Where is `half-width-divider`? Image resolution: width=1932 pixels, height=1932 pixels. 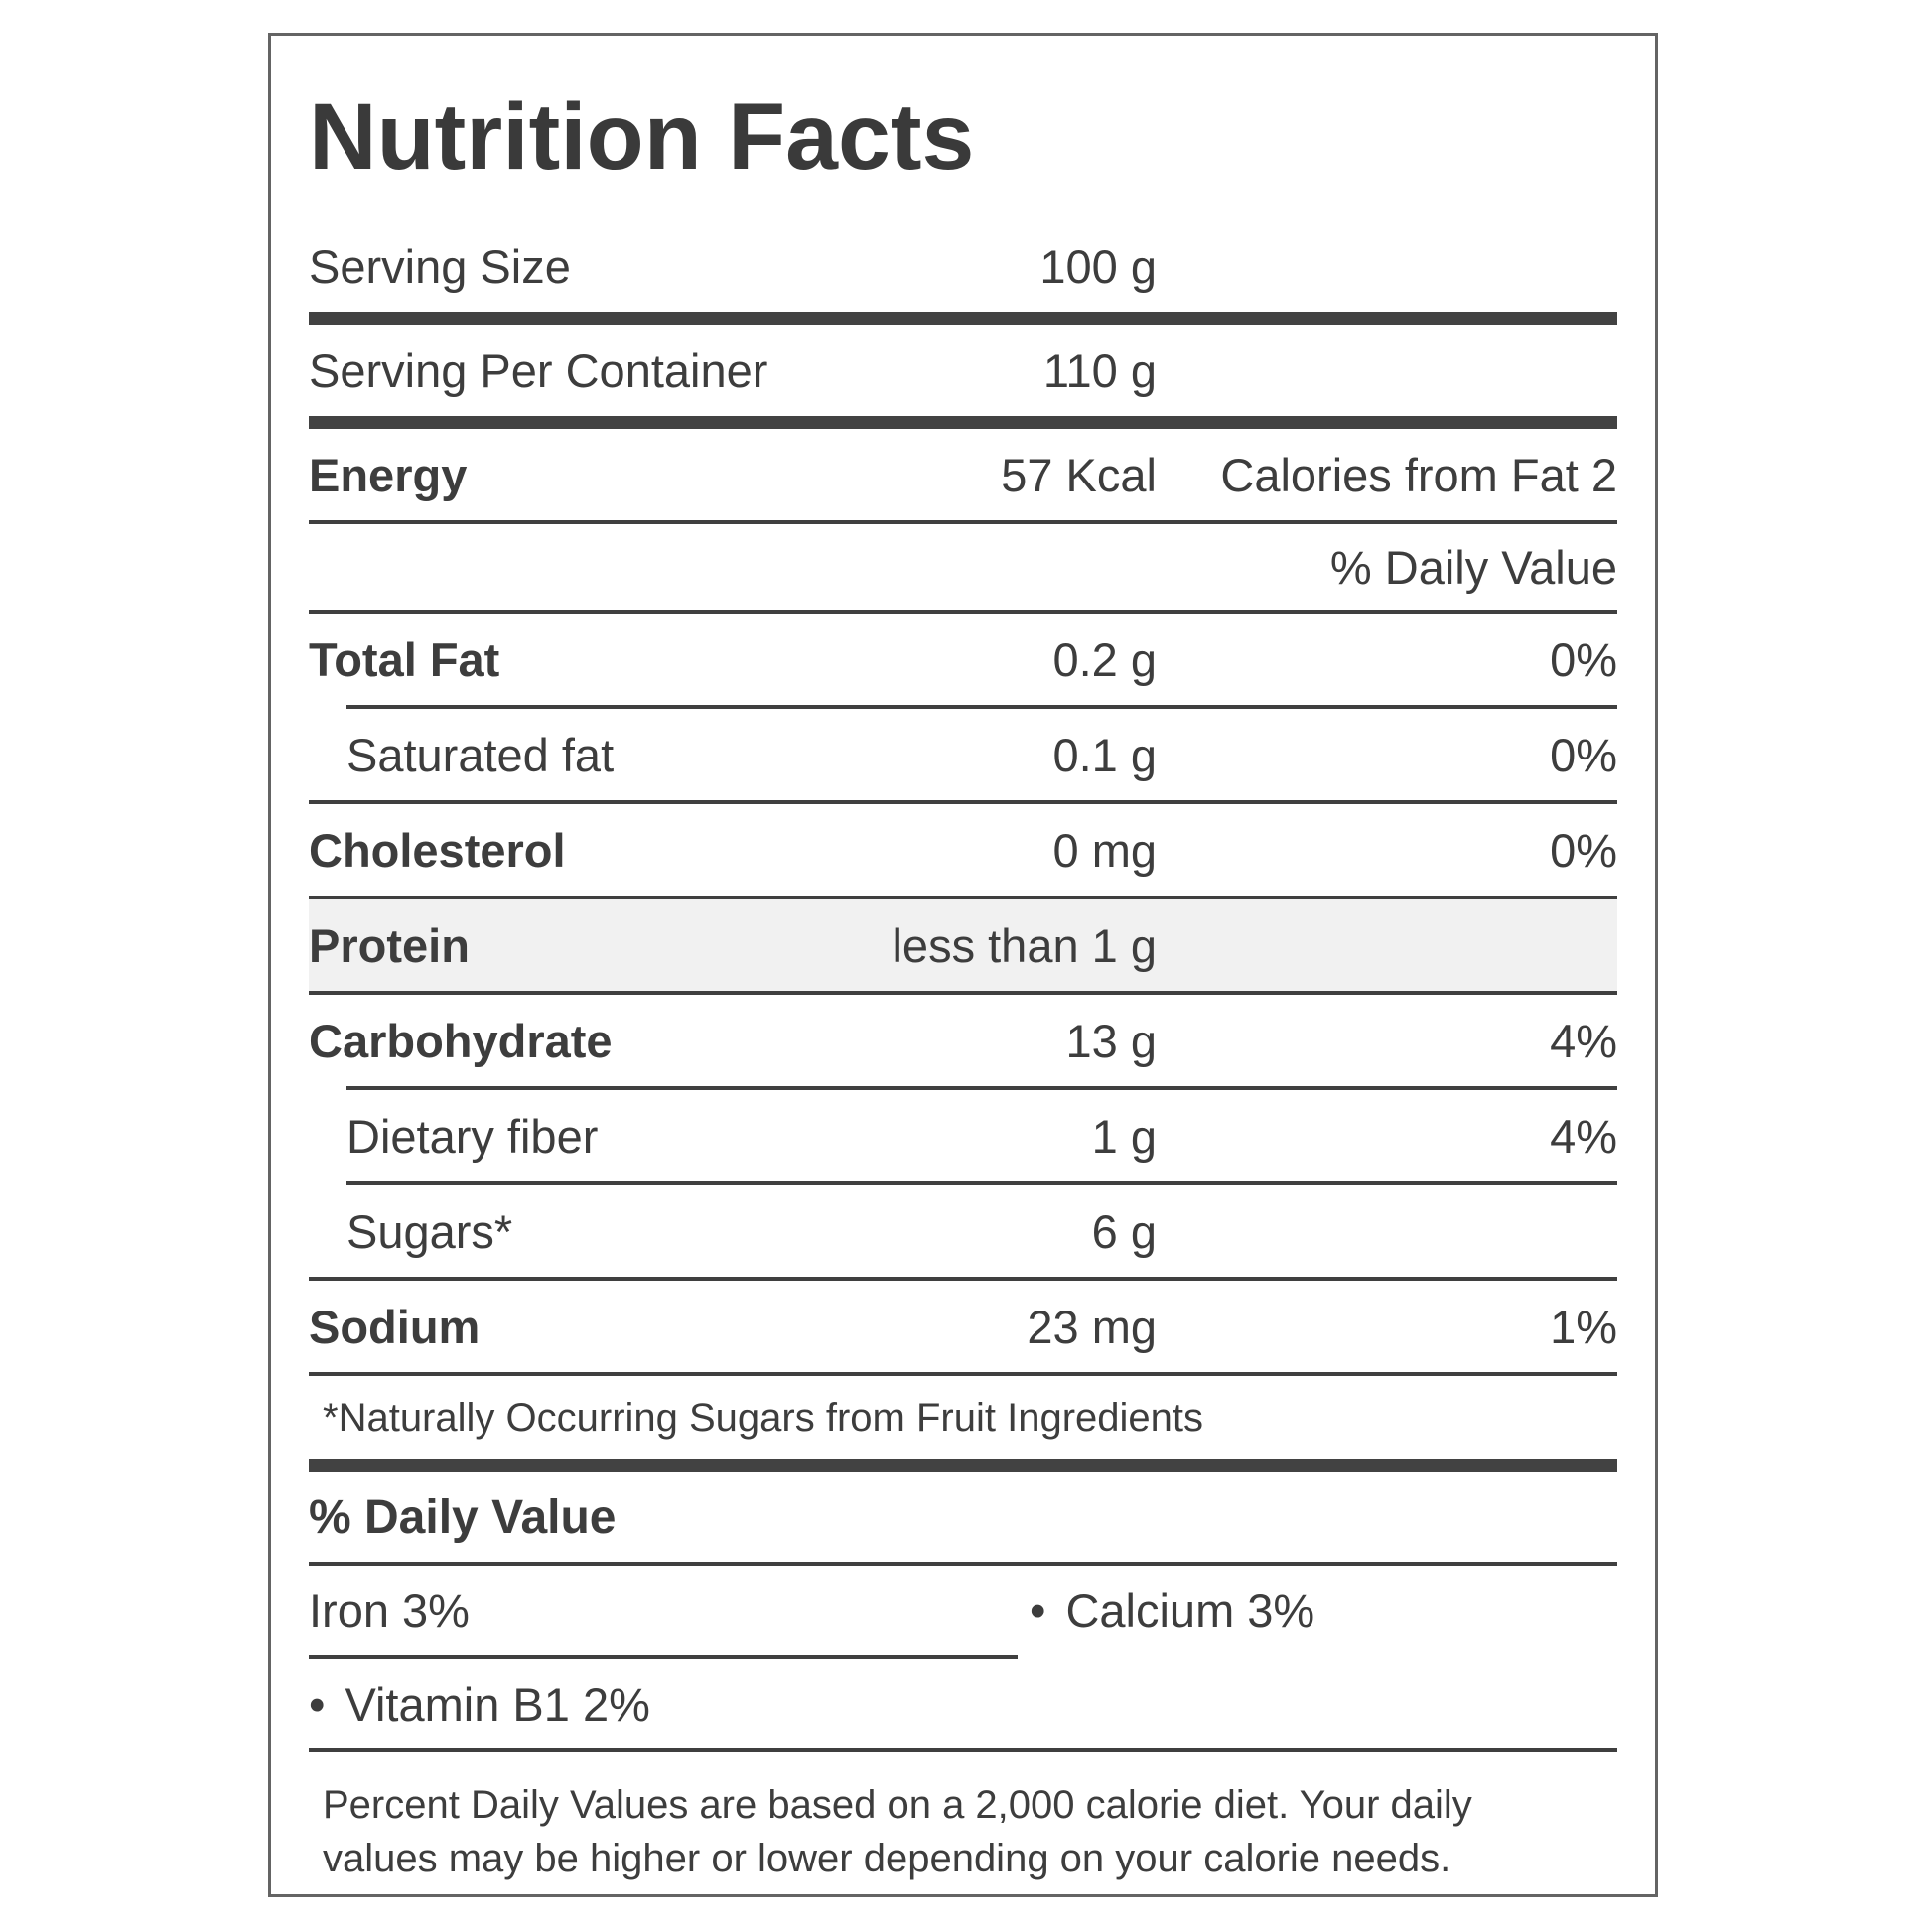 half-width-divider is located at coordinates (663, 1657).